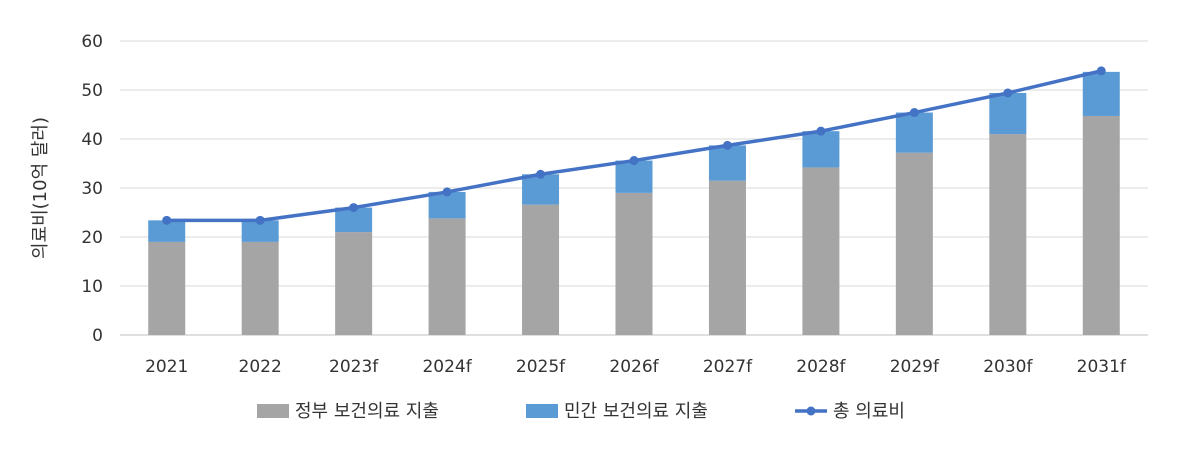  What do you see at coordinates (1102, 367) in the screenshot?
I see `x-tick-label: 2031f` at bounding box center [1102, 367].